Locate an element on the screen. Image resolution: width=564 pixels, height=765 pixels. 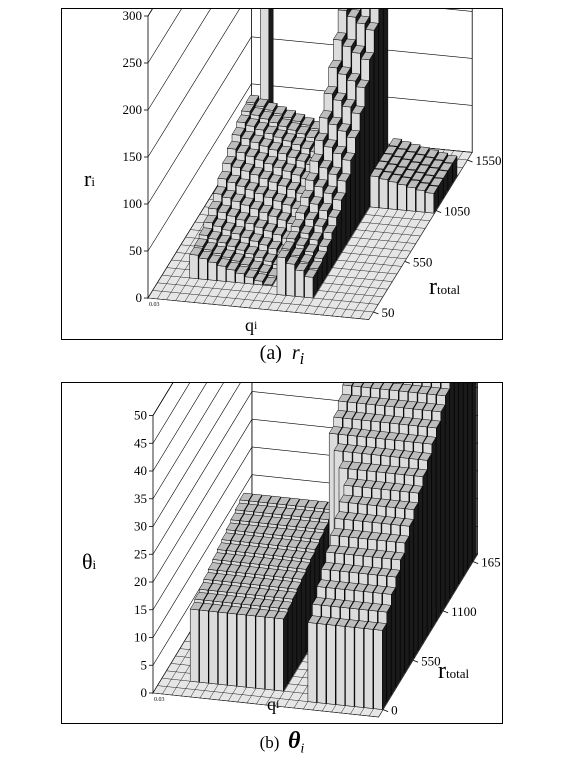
z-tick-label: 150 is located at coordinates (133, 156).